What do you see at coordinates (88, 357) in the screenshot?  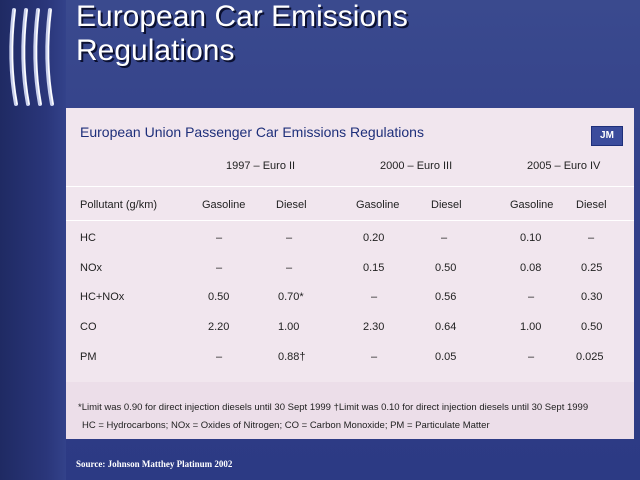 I see `row-pm-label: PM` at bounding box center [88, 357].